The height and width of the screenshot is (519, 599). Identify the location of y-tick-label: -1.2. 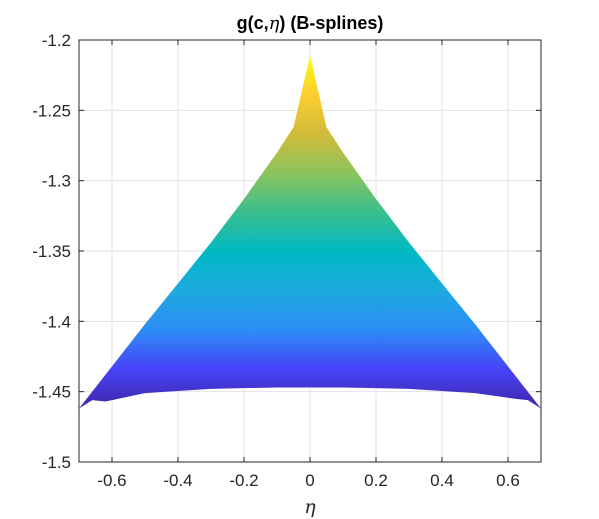
(56, 40).